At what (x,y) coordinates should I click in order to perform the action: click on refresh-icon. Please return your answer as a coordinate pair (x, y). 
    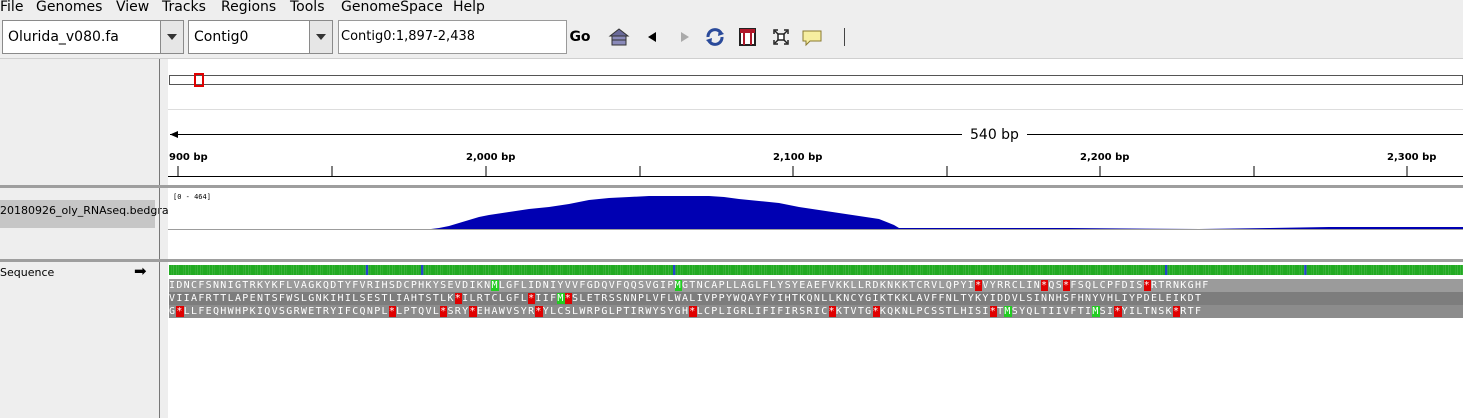
    Looking at the image, I should click on (715, 37).